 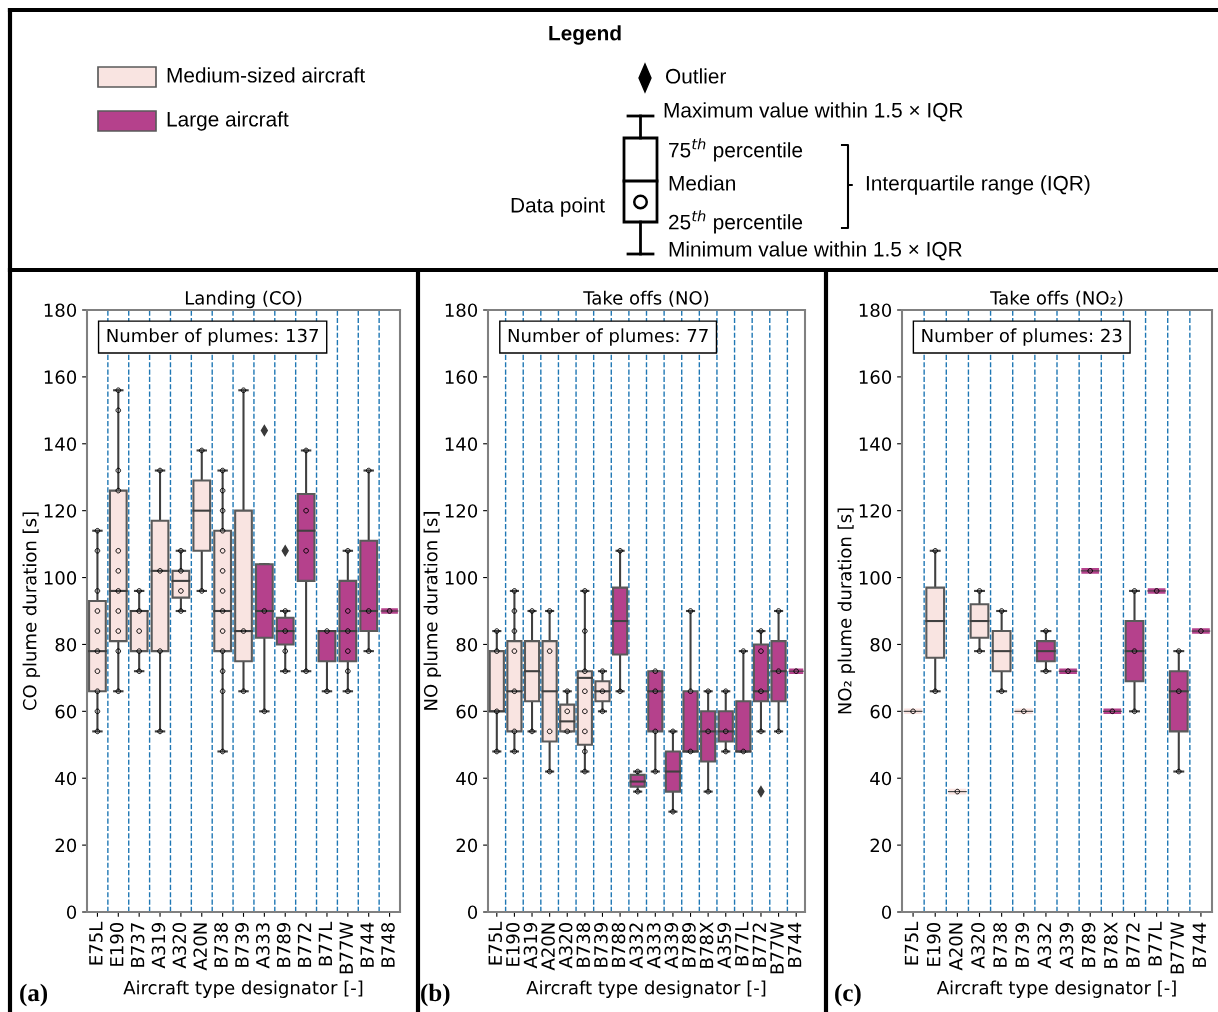 I want to click on text: Interquartile range (IQR), so click(x=978, y=185).